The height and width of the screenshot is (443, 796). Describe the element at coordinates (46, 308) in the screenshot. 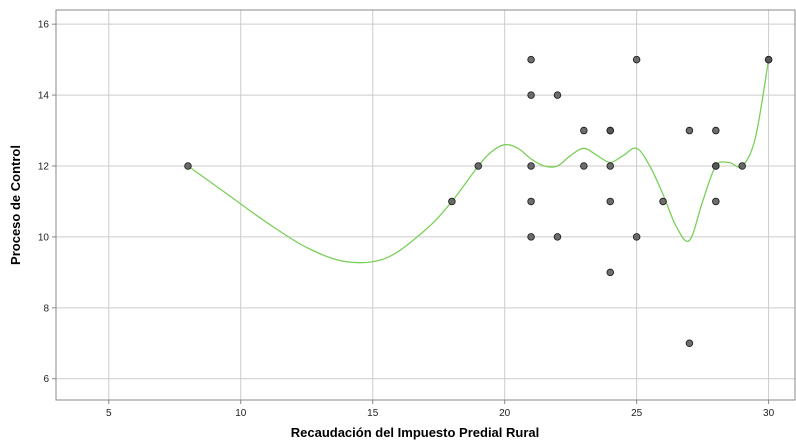

I see `y-tick-label: 8` at that location.